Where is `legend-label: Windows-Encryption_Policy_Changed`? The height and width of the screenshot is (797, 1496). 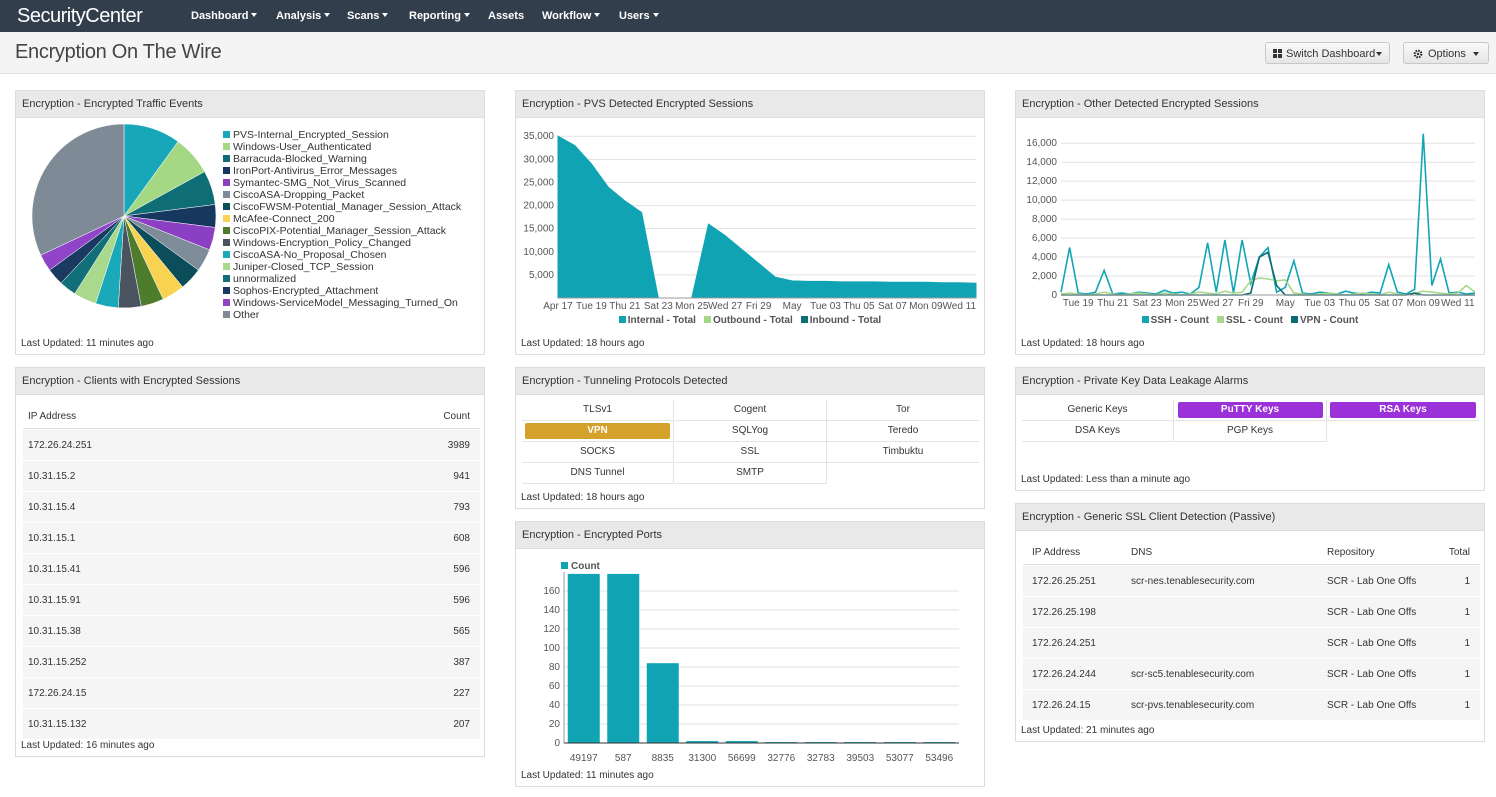 legend-label: Windows-Encryption_Policy_Changed is located at coordinates (322, 243).